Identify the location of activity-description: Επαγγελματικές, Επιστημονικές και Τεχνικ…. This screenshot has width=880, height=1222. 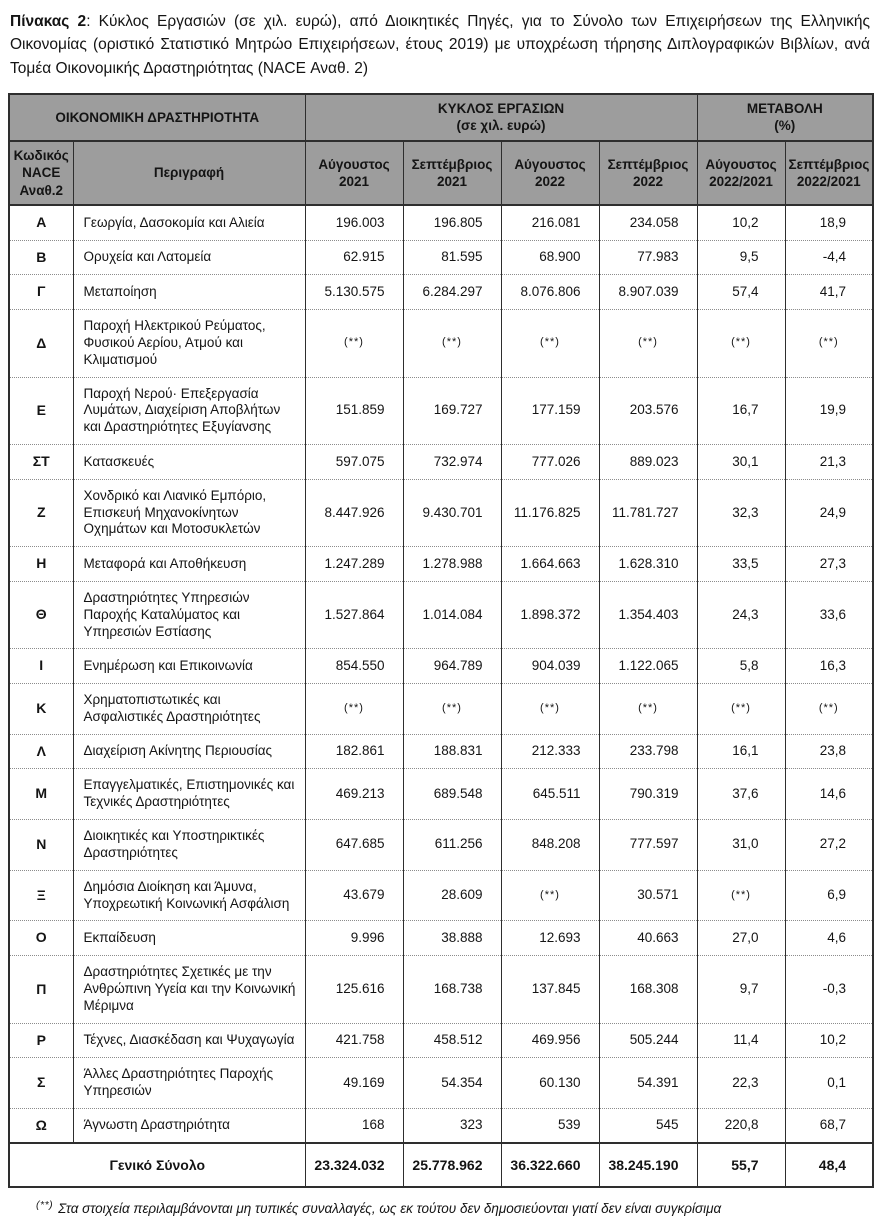
(188, 794).